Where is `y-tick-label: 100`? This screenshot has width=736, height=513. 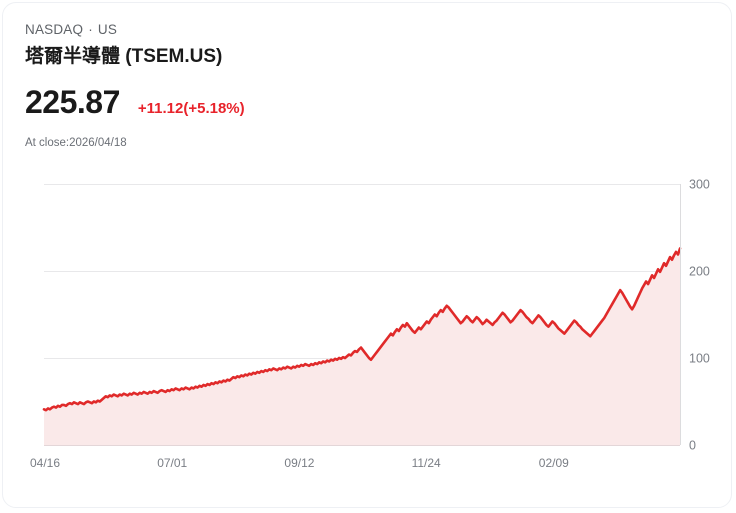 y-tick-label: 100 is located at coordinates (699, 359).